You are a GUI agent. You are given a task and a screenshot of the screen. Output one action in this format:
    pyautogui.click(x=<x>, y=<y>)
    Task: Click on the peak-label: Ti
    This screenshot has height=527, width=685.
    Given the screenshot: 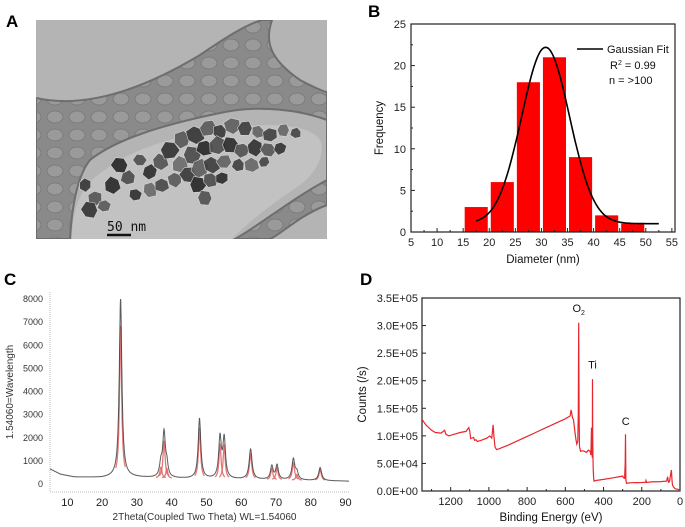 What is the action you would take?
    pyautogui.click(x=592, y=366)
    